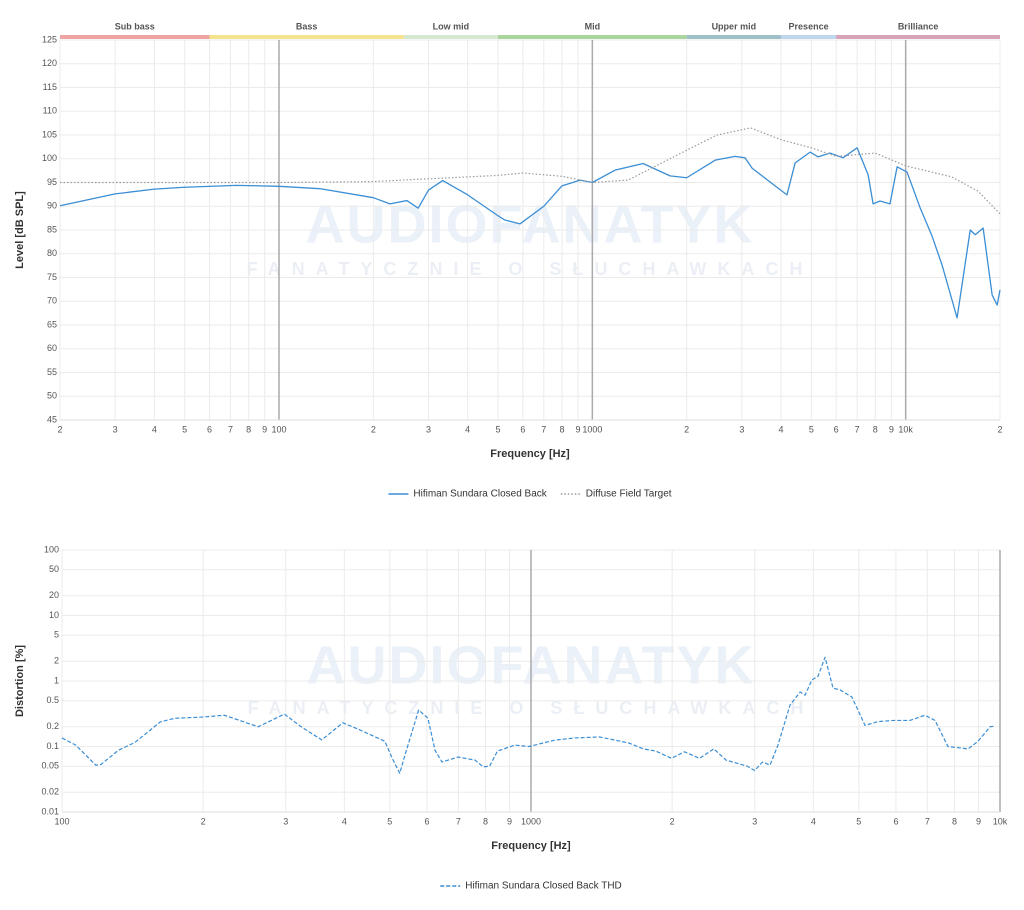  What do you see at coordinates (50, 111) in the screenshot?
I see `y-tick-label: 110` at bounding box center [50, 111].